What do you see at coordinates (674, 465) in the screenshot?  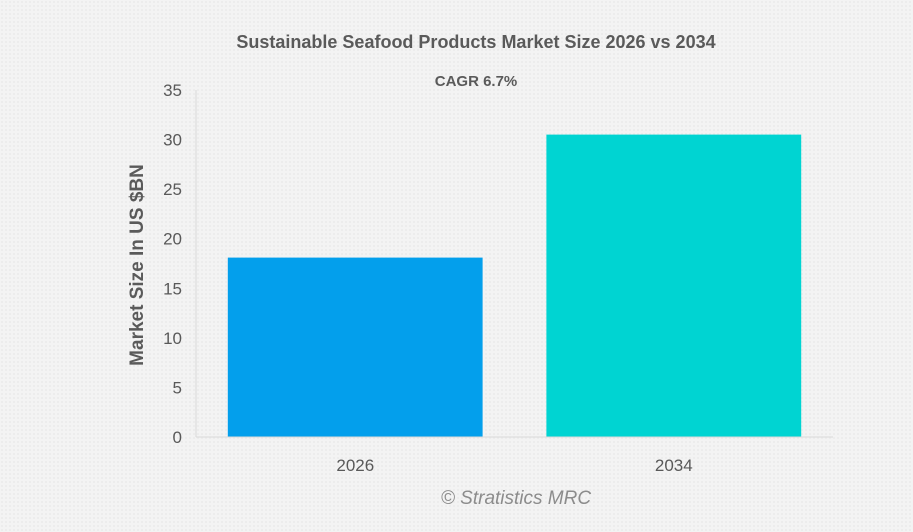 I see `x-tick-label: 2034` at bounding box center [674, 465].